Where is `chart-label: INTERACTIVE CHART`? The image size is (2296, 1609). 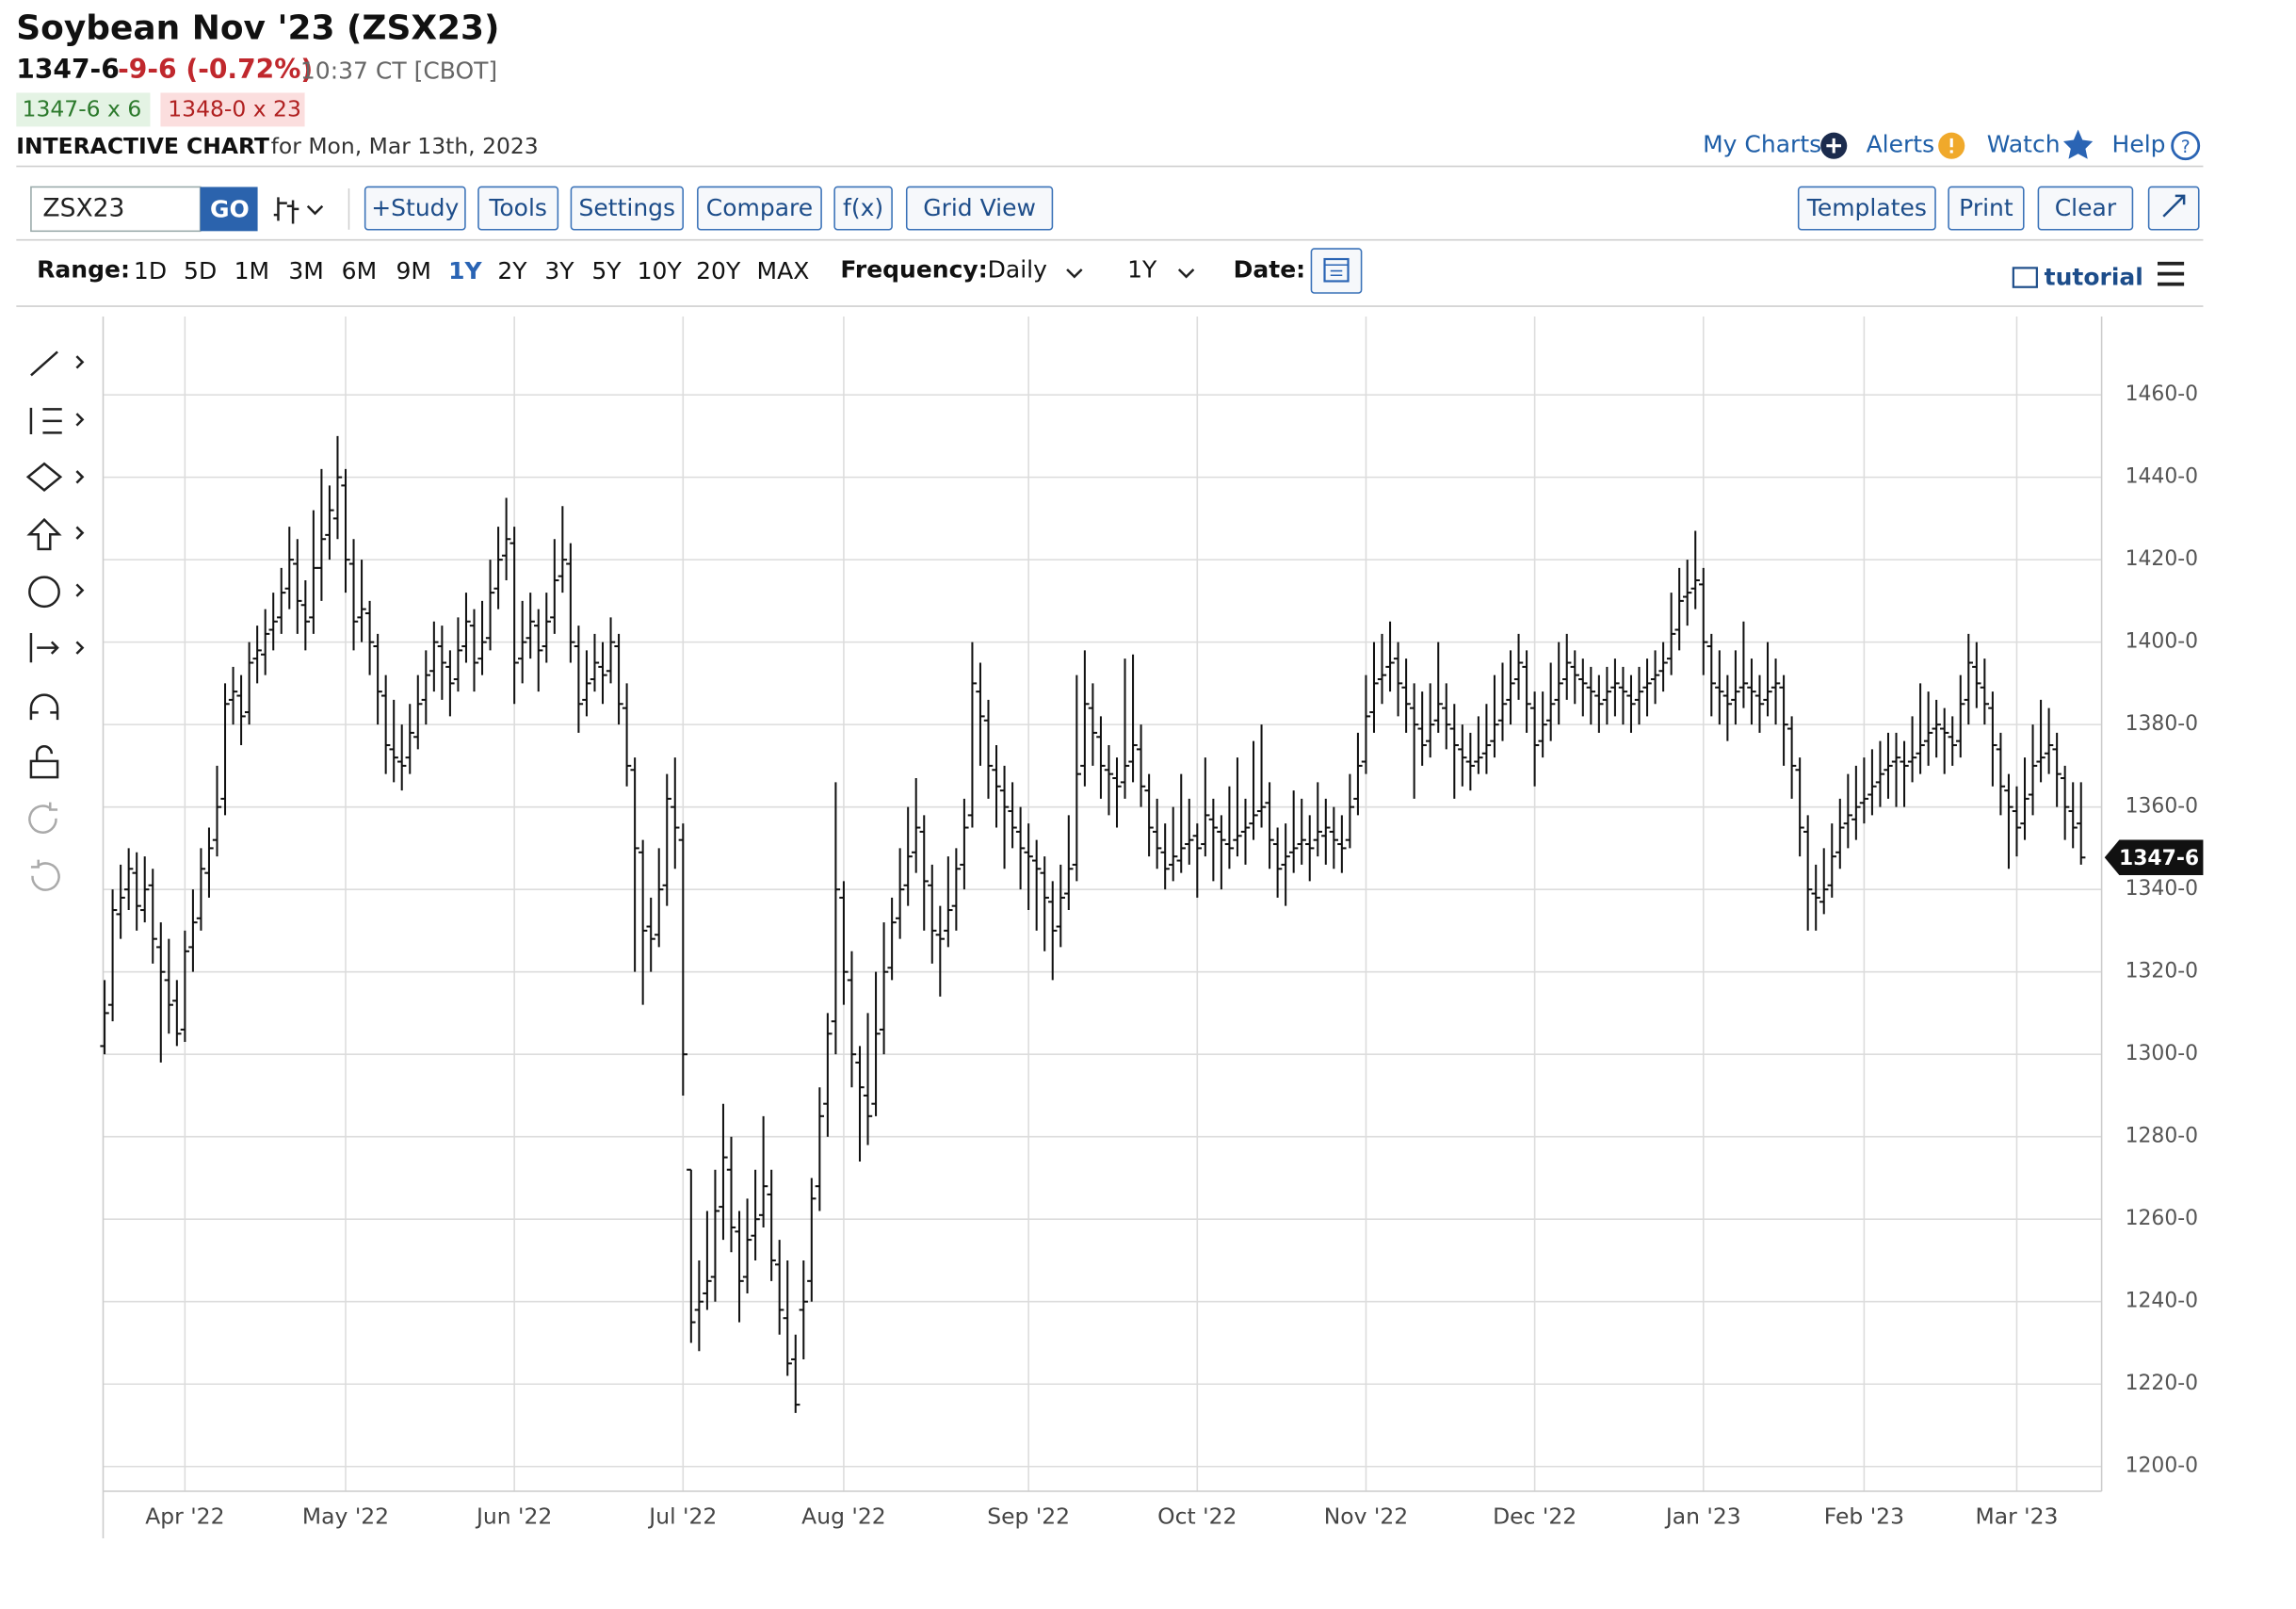 chart-label: INTERACTIVE CHART is located at coordinates (142, 146).